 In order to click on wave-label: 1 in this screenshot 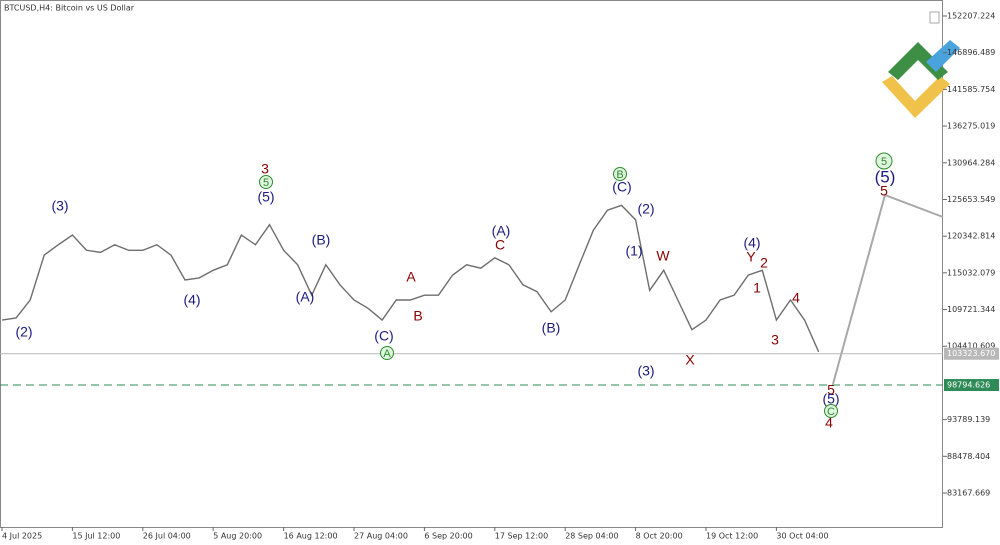, I will do `click(757, 288)`.